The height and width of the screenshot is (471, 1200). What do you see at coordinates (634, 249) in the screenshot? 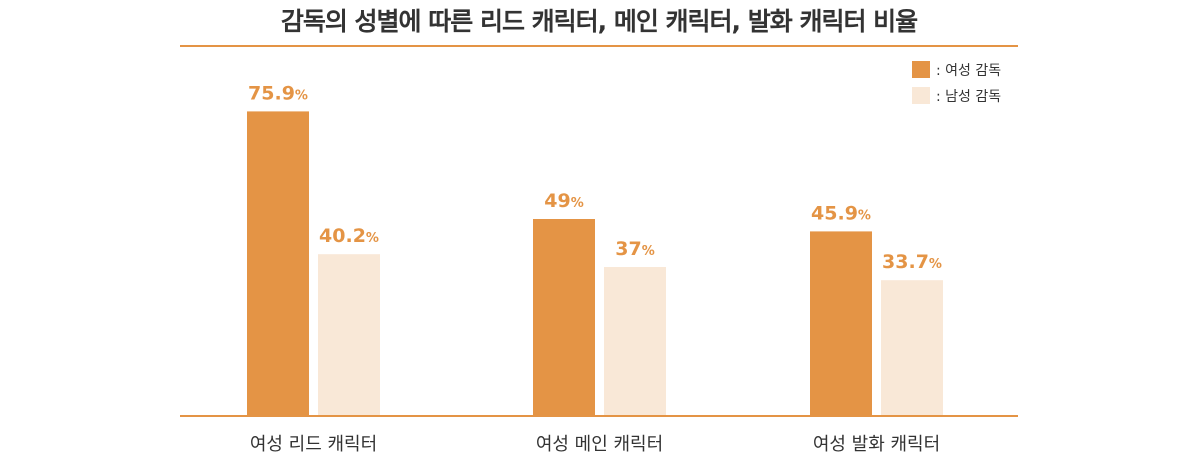
I see `value-label-male-2: 37%` at bounding box center [634, 249].